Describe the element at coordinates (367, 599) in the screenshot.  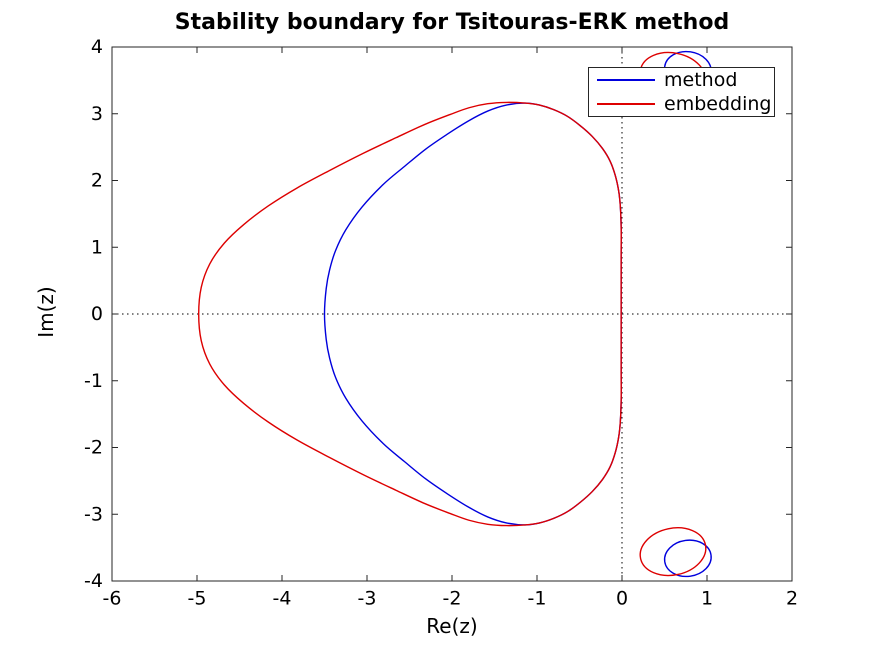
I see `x-tick-label: -3` at that location.